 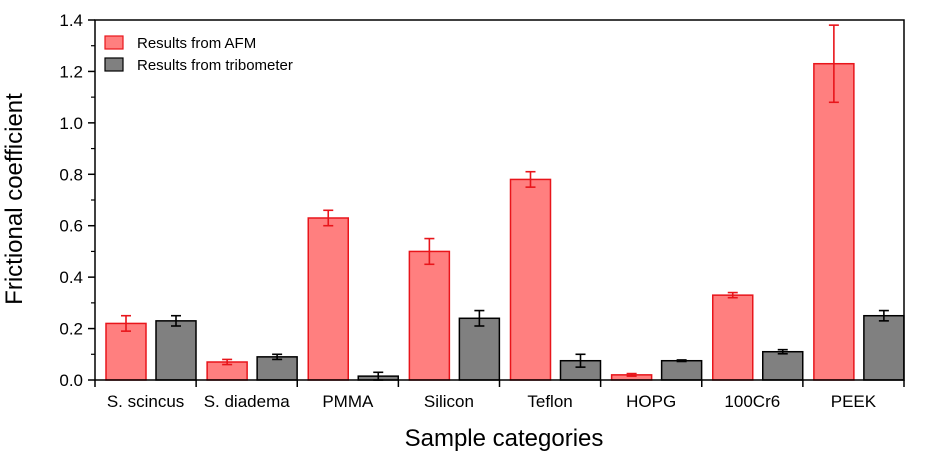 I want to click on x-tick-label-0: S. scincus, so click(x=145, y=401).